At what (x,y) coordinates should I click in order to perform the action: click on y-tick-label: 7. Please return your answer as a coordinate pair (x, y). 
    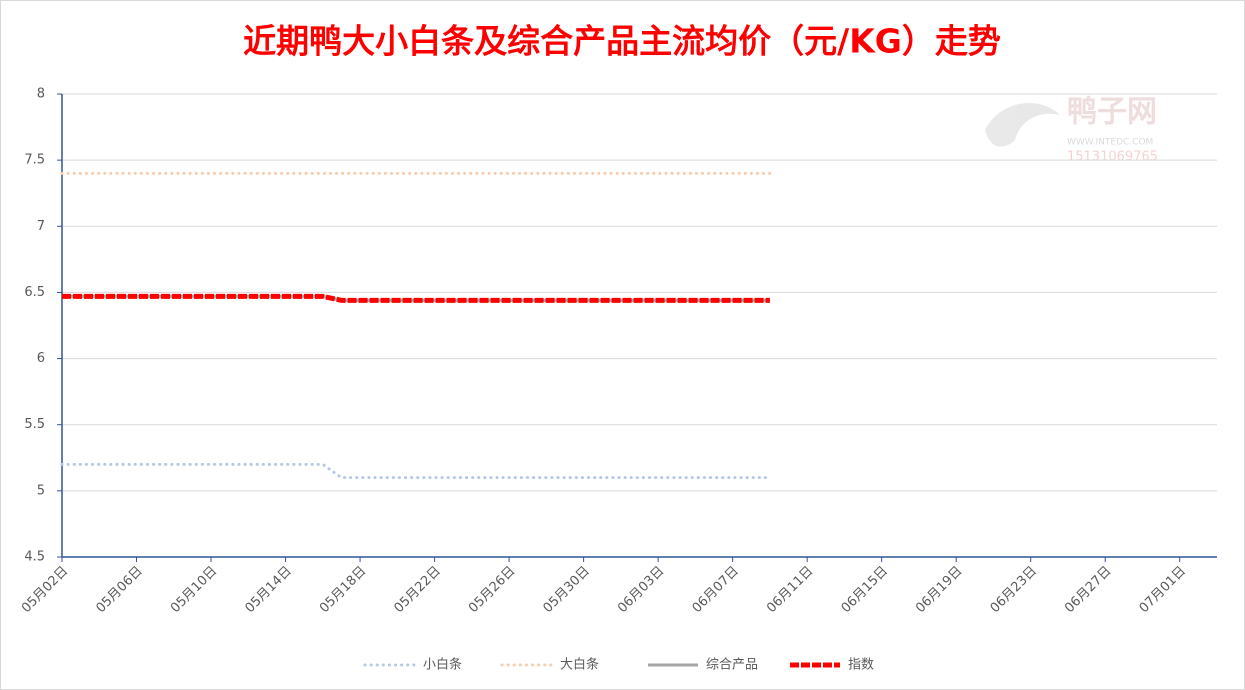
    Looking at the image, I should click on (41, 226).